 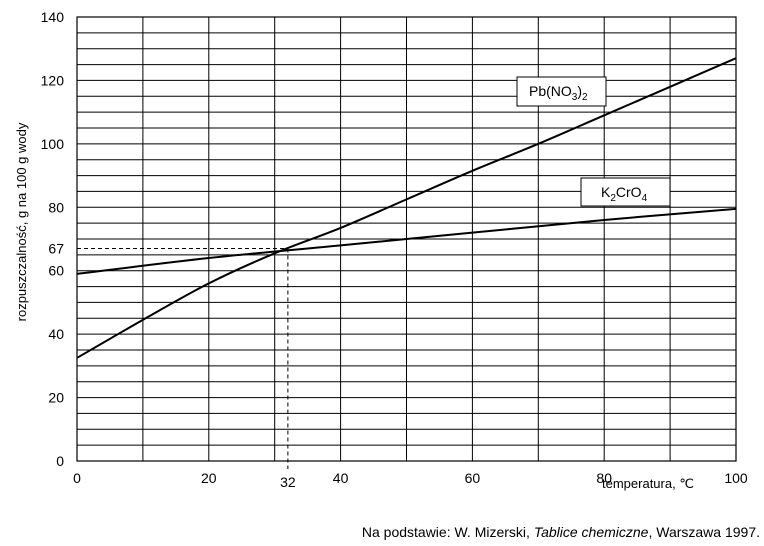 What do you see at coordinates (60, 461) in the screenshot?
I see `y-tick-label: 0` at bounding box center [60, 461].